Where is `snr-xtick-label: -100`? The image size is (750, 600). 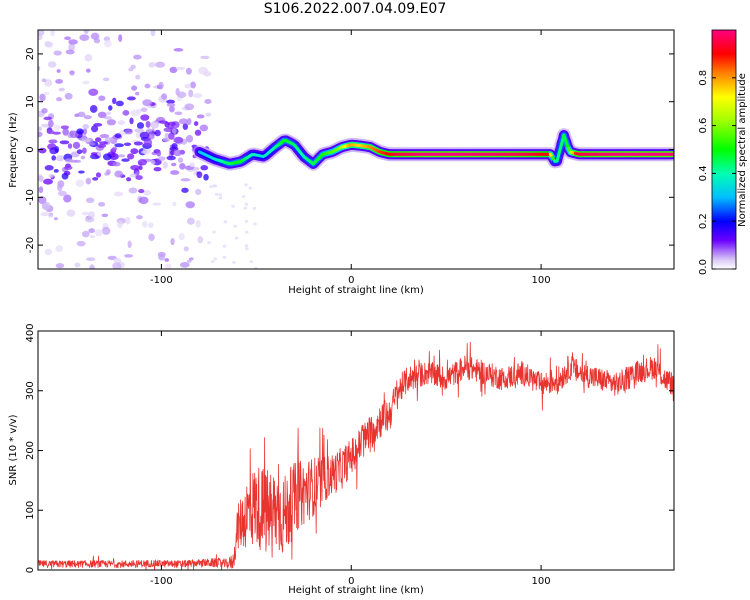
snr-xtick-label: -100 is located at coordinates (161, 581).